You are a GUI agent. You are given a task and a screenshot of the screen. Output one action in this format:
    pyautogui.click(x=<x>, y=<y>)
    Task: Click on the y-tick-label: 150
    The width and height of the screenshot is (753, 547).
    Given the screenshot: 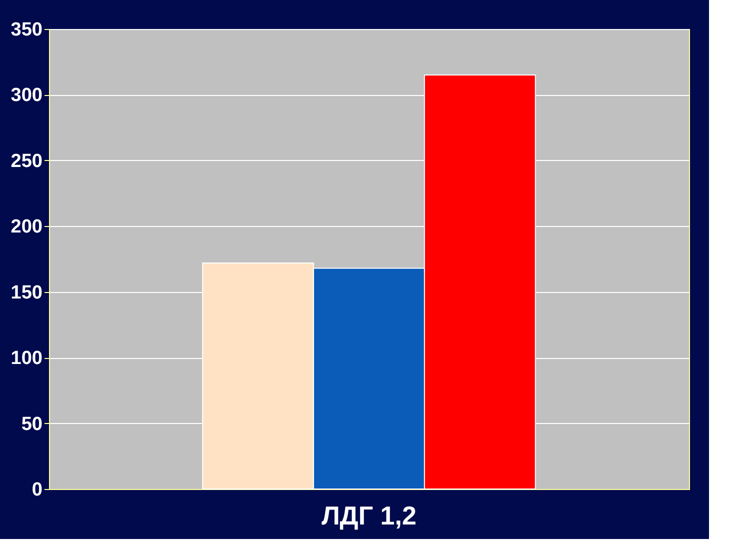 What is the action you would take?
    pyautogui.click(x=26, y=293)
    